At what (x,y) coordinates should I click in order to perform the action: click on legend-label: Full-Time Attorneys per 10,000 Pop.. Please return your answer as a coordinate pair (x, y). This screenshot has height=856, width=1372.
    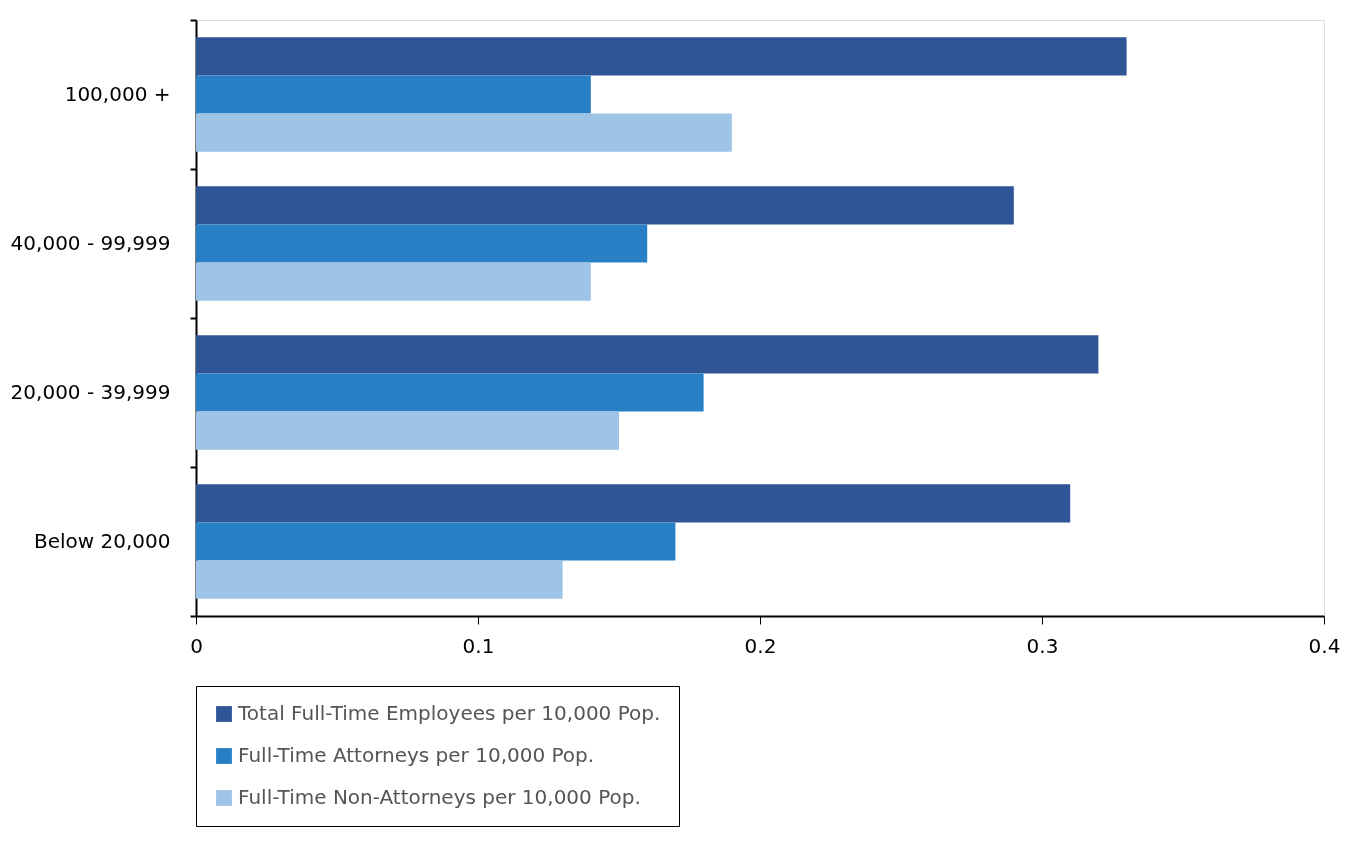
    Looking at the image, I should click on (416, 755).